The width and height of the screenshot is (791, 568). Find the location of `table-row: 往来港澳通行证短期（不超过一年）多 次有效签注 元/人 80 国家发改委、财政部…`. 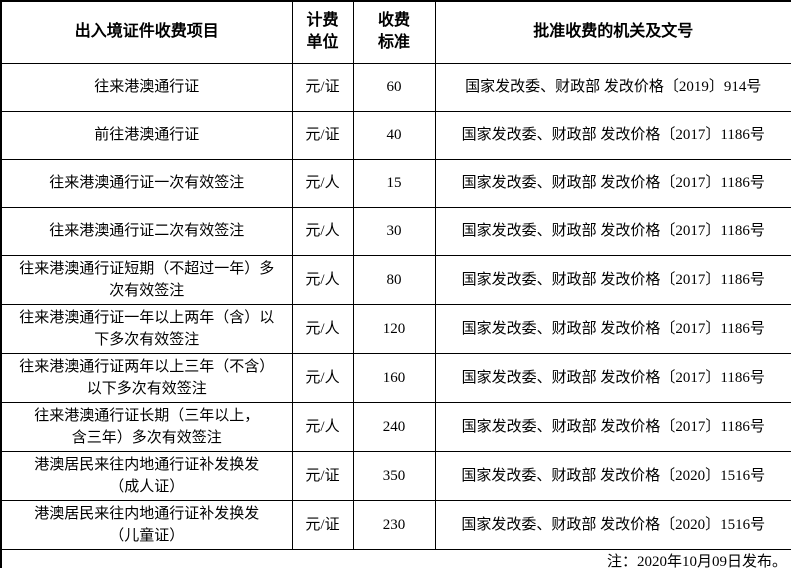

table-row: 往来港澳通行证短期（不超过一年）多 次有效签注 元/人 80 国家发改委、财政部… is located at coordinates (395, 279).